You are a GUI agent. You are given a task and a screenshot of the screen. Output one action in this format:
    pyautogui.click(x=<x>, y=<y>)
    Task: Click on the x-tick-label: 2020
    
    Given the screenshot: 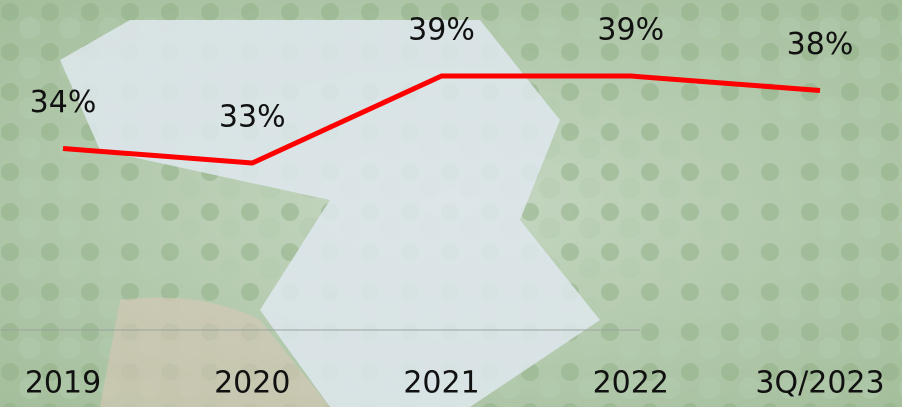 What is the action you would take?
    pyautogui.click(x=252, y=383)
    